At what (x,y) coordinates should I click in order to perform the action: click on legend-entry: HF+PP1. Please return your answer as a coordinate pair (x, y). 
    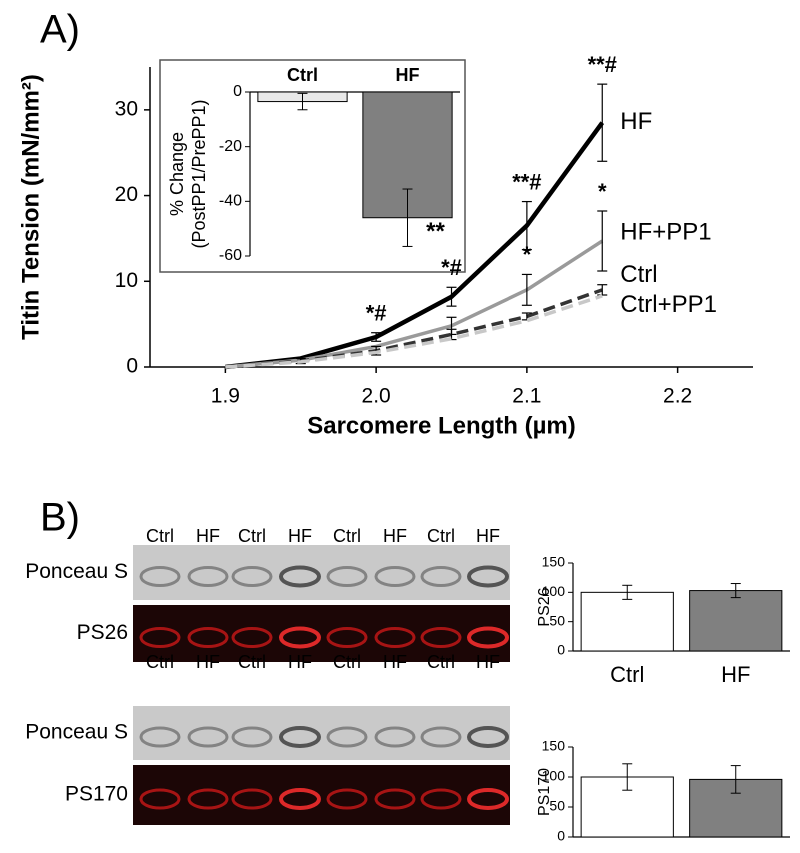
    Looking at the image, I should click on (665, 231).